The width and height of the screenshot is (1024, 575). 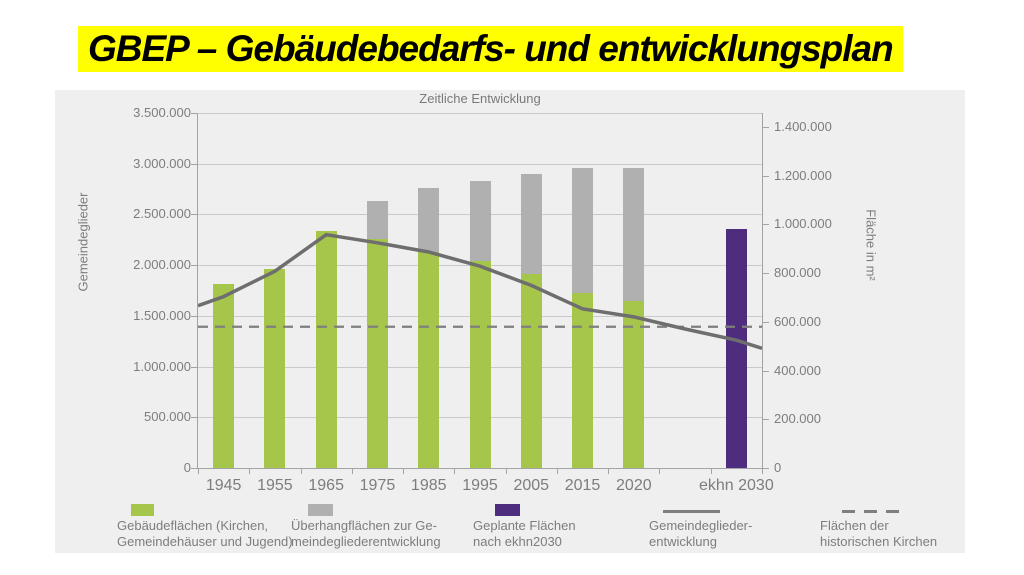 I want to click on right-axis-label: 1.000.000, so click(x=803, y=224).